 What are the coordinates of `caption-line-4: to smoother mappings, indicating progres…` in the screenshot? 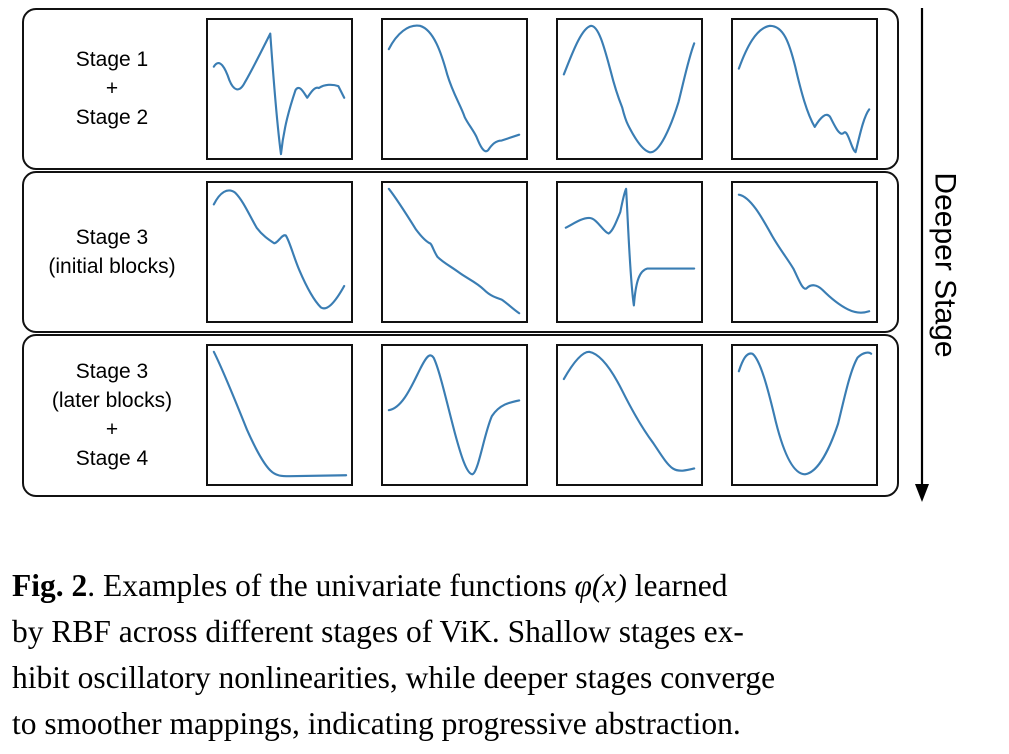 It's located at (376, 723).